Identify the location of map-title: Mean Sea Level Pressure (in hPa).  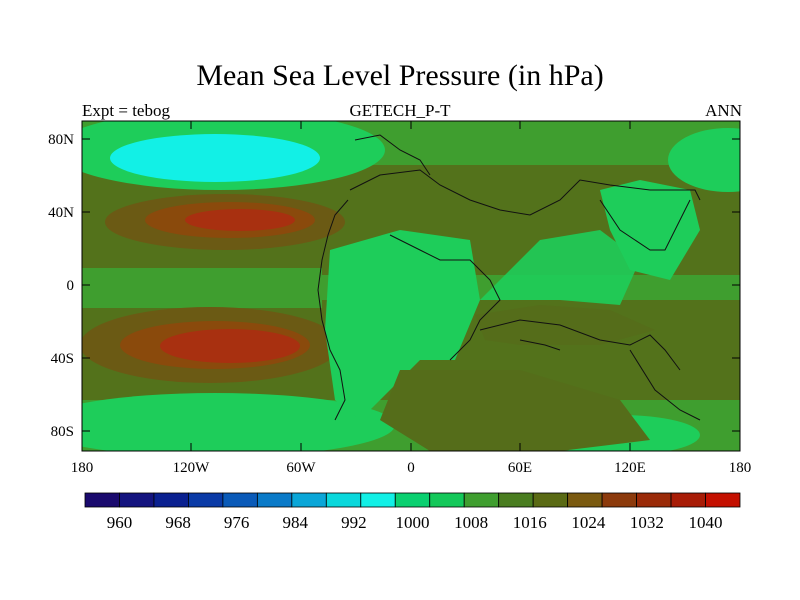
(400, 75).